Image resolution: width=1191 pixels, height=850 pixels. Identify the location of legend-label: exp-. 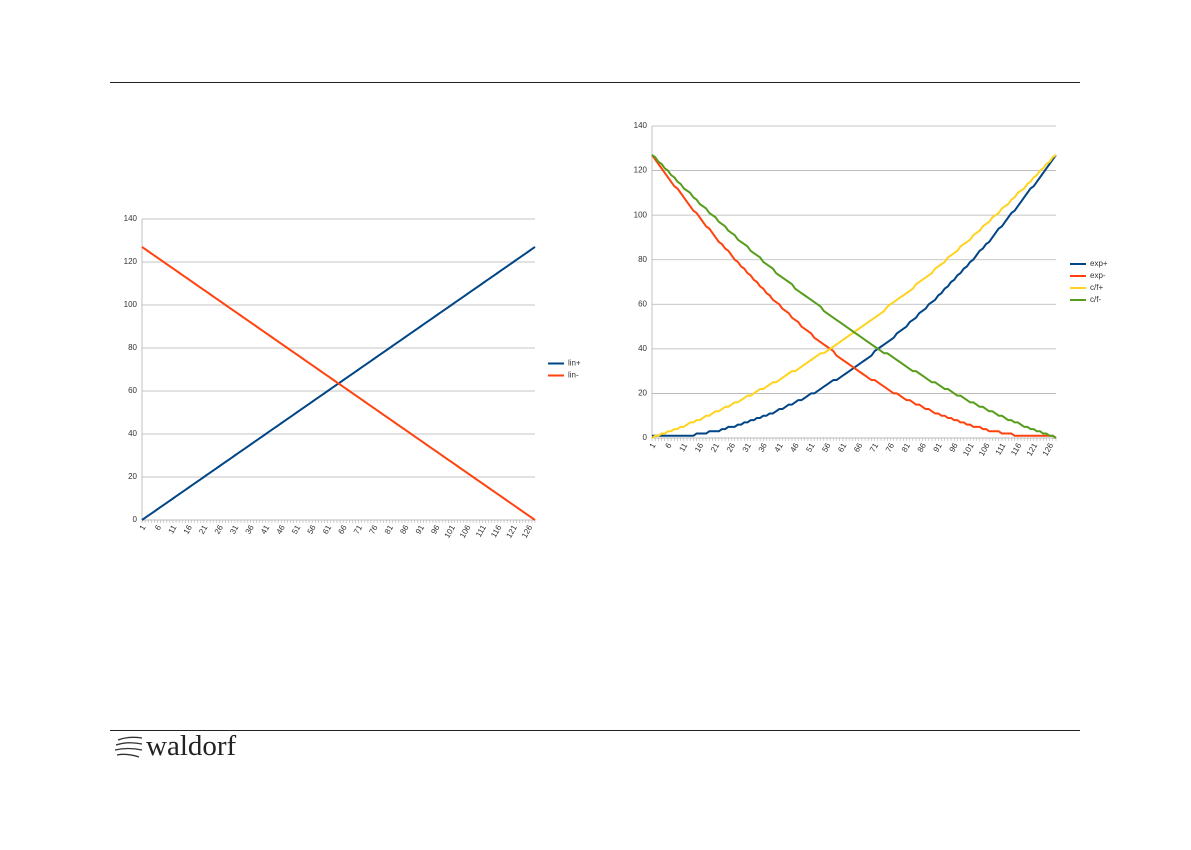
(1098, 275).